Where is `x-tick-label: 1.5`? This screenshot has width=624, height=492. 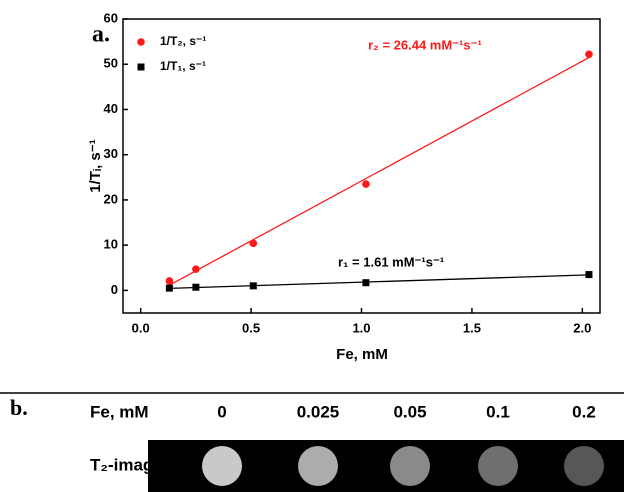
x-tick-label: 1.5 is located at coordinates (472, 327).